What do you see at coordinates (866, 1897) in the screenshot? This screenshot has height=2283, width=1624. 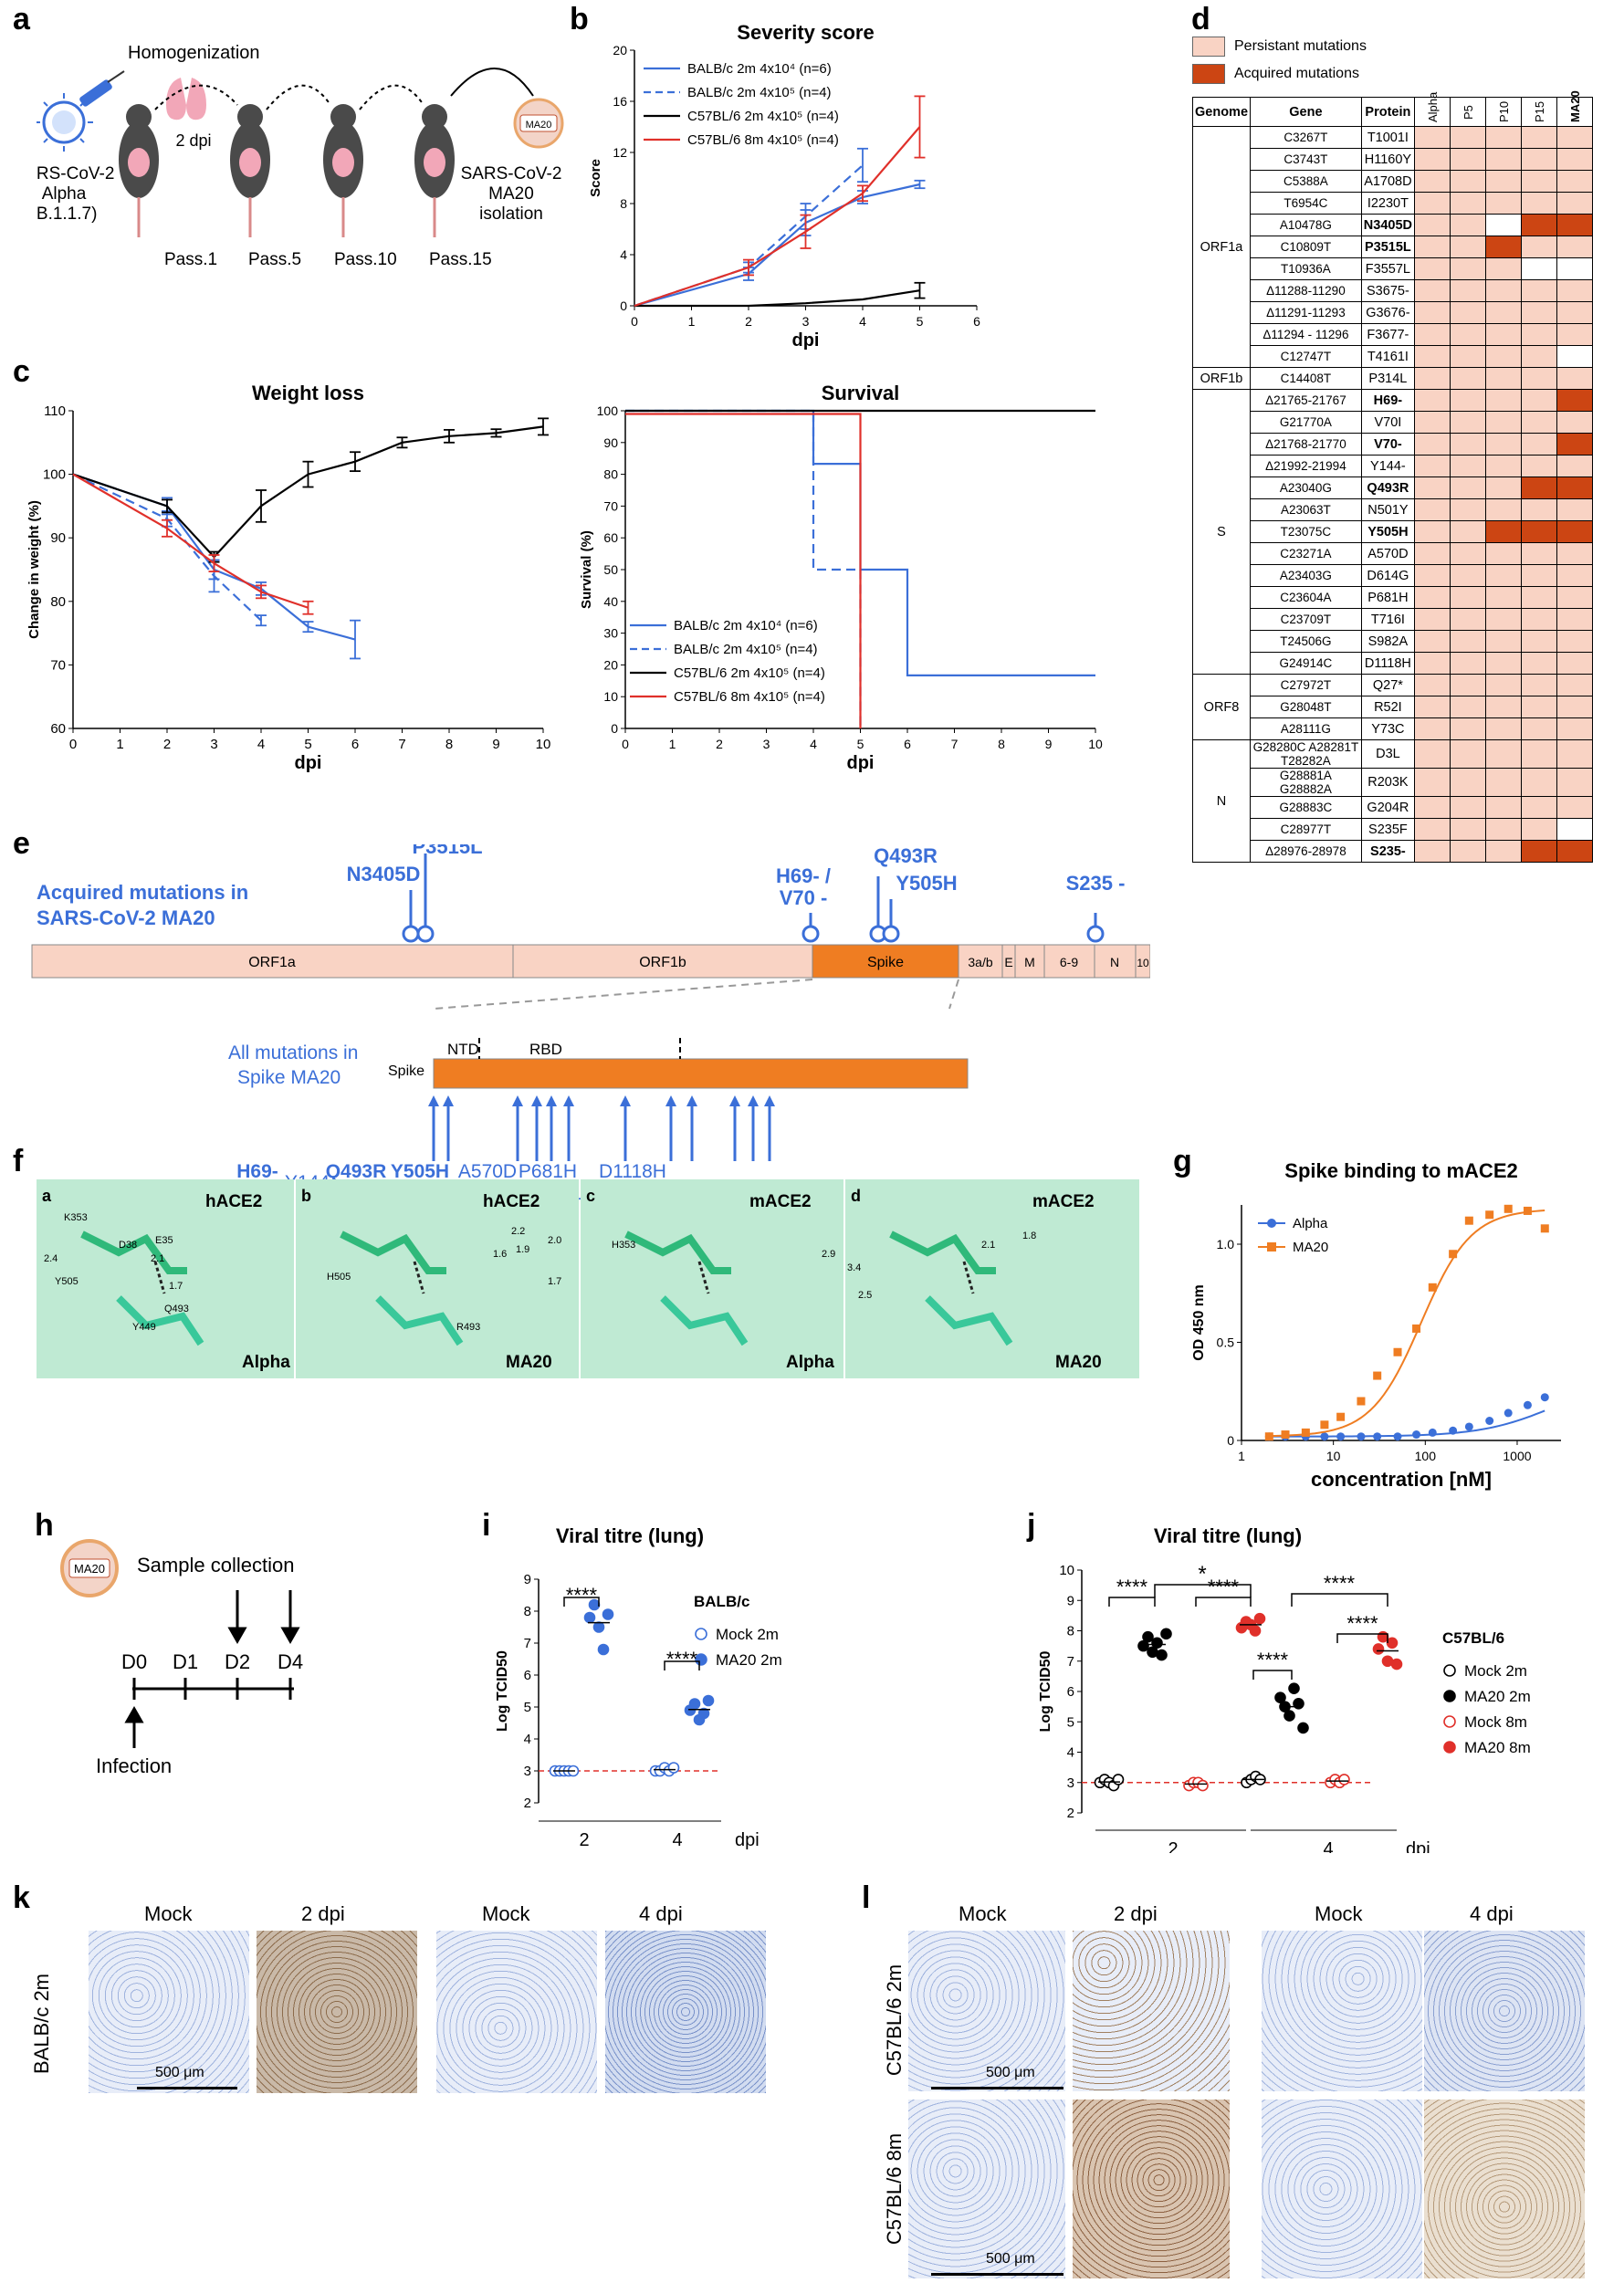 I see `panel-label-l: l` at bounding box center [866, 1897].